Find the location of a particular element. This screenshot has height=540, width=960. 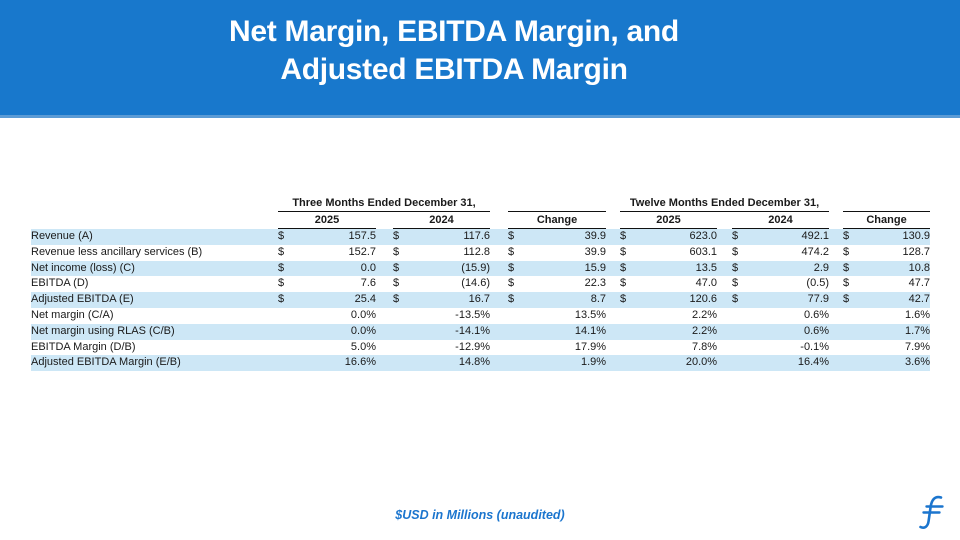

value-cell: 474.2 is located at coordinates (815, 251).